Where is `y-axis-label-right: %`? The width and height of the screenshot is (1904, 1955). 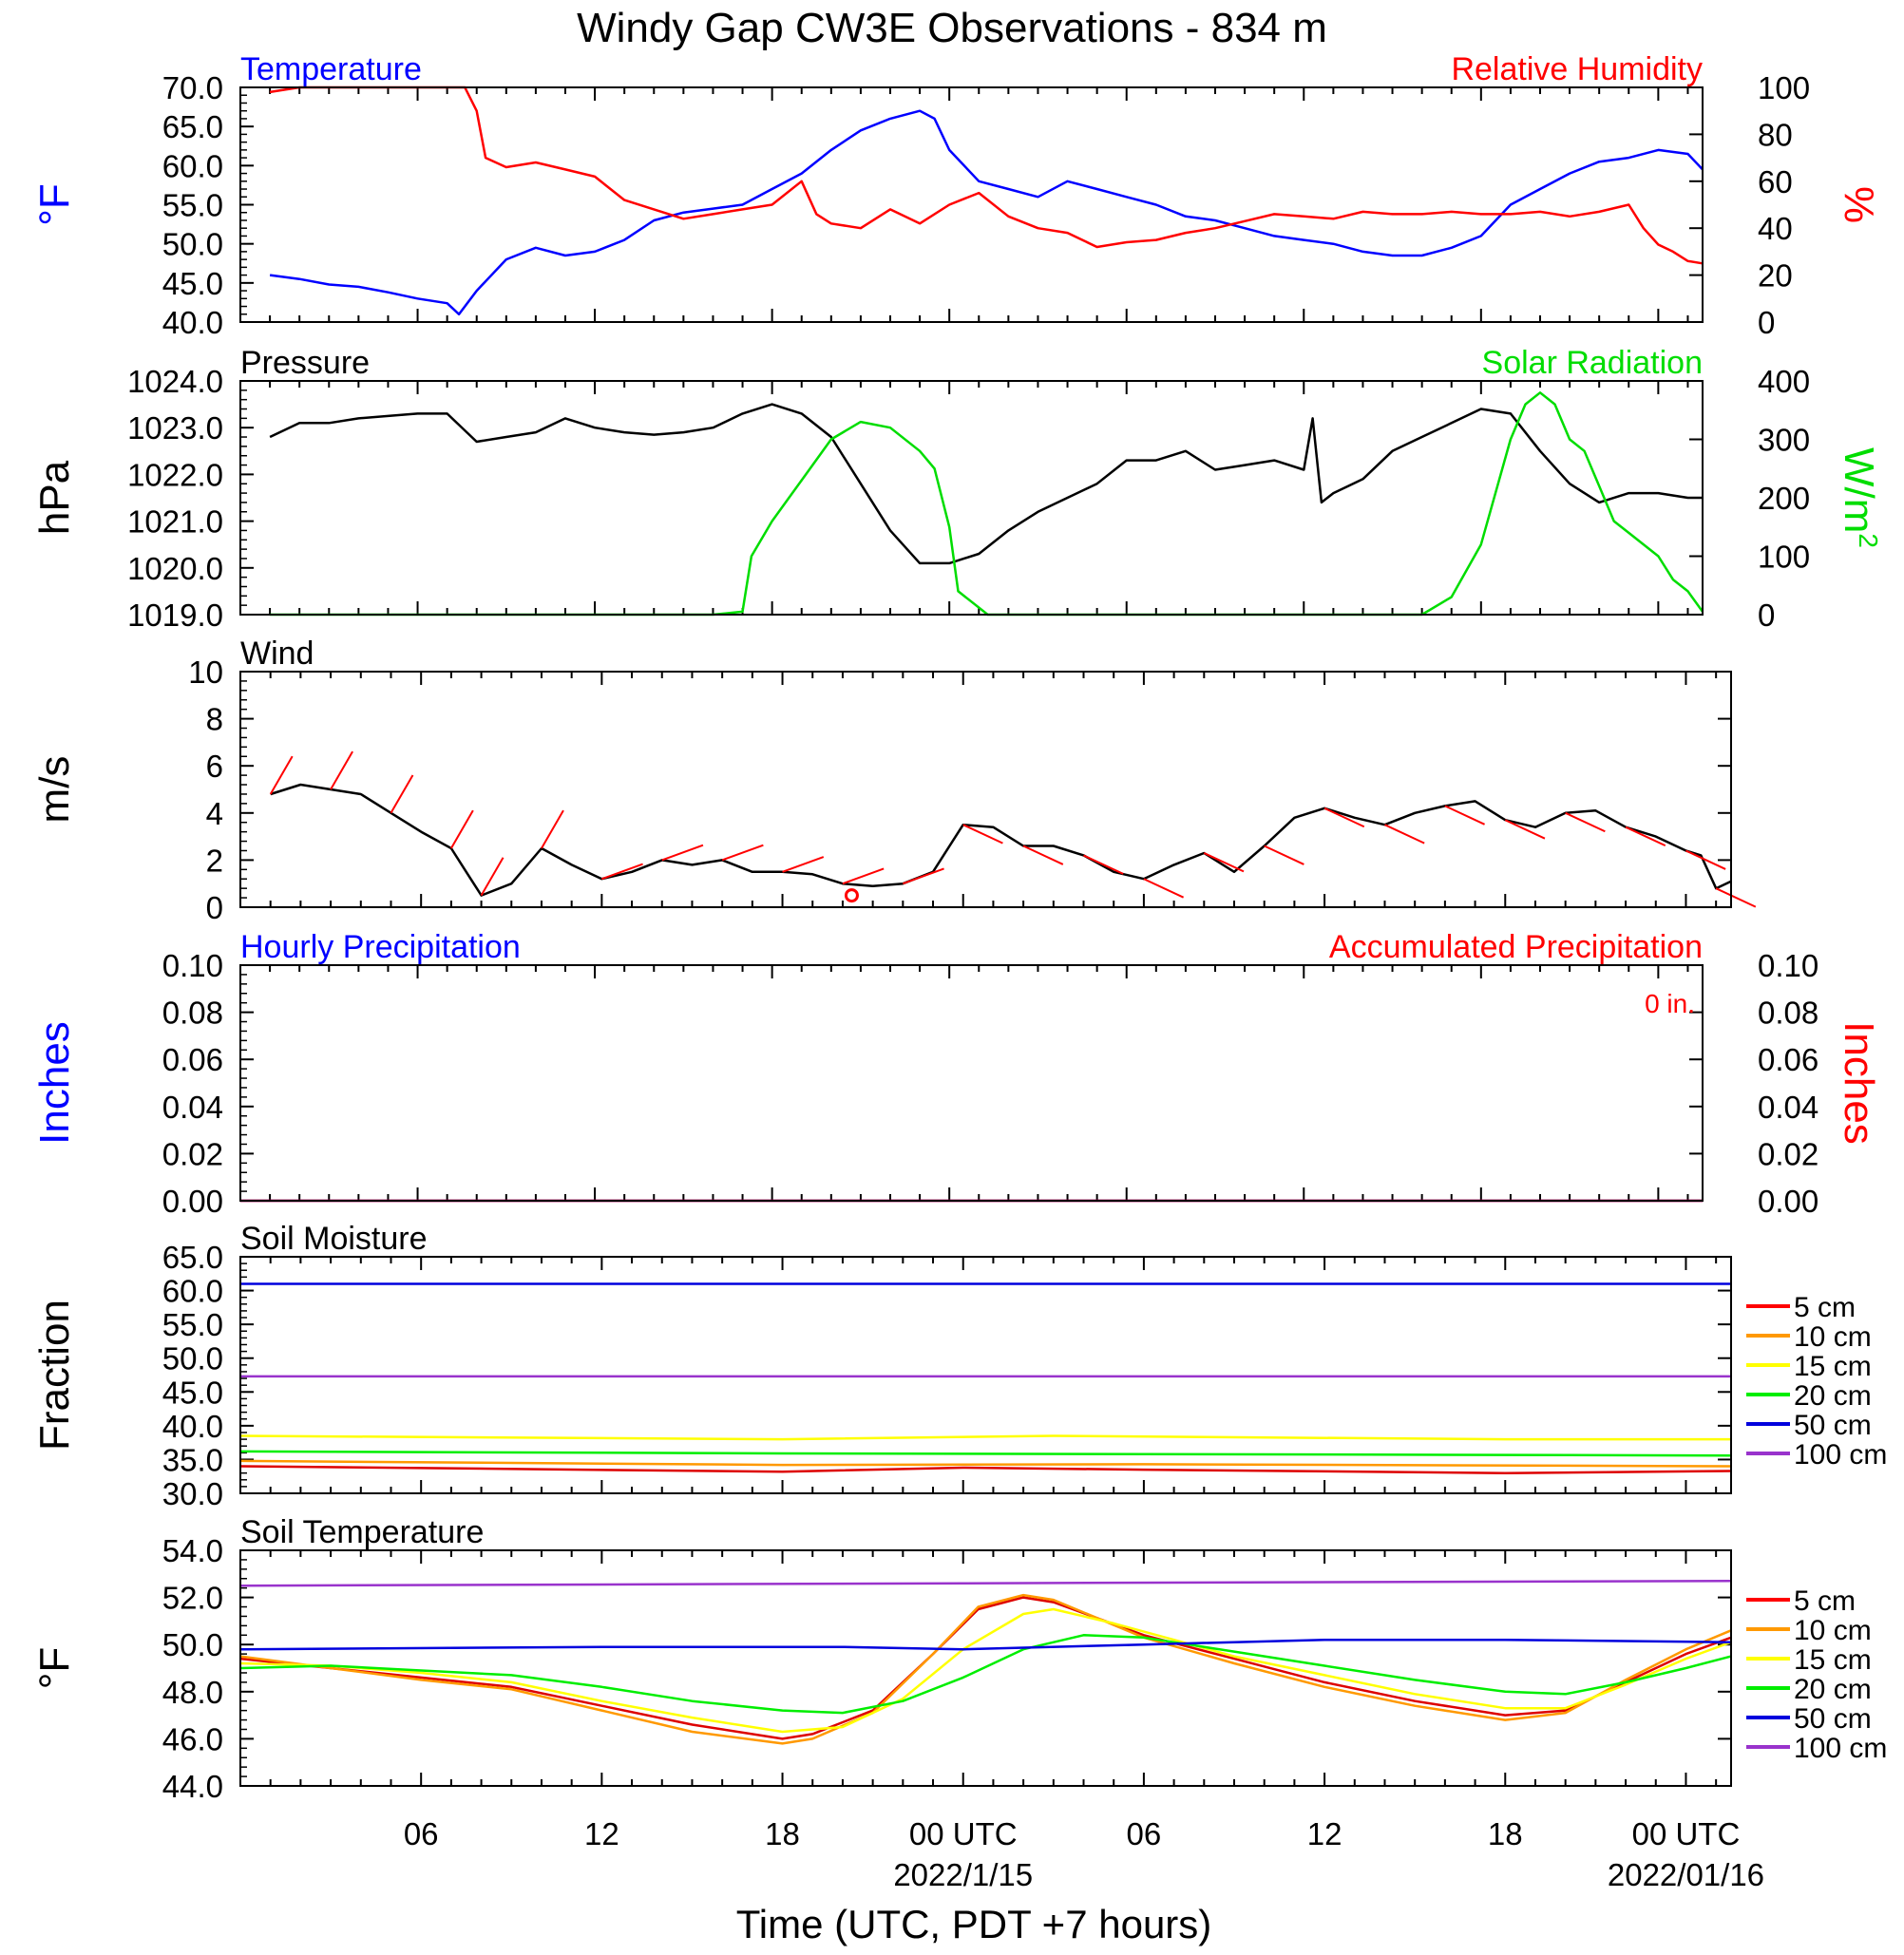 y-axis-label-right: % is located at coordinates (1859, 204).